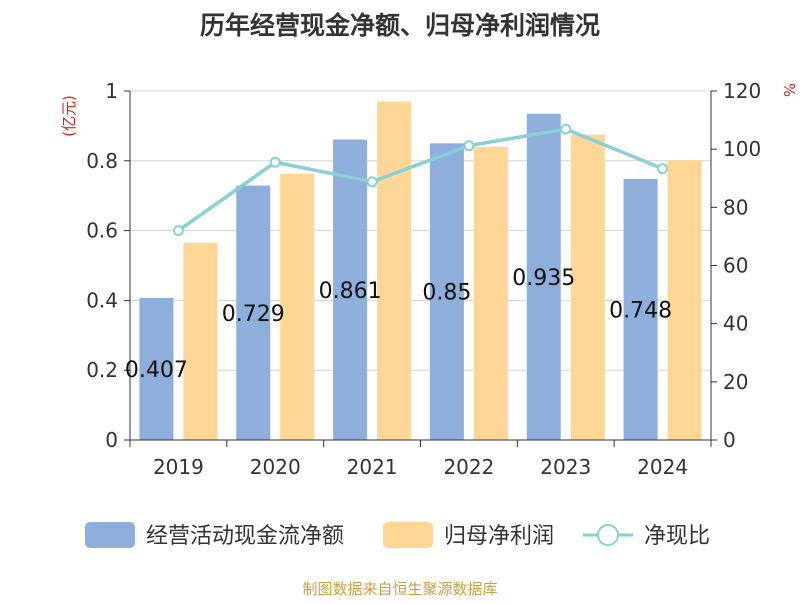  I want to click on legend-label: 归母净利润, so click(499, 536).